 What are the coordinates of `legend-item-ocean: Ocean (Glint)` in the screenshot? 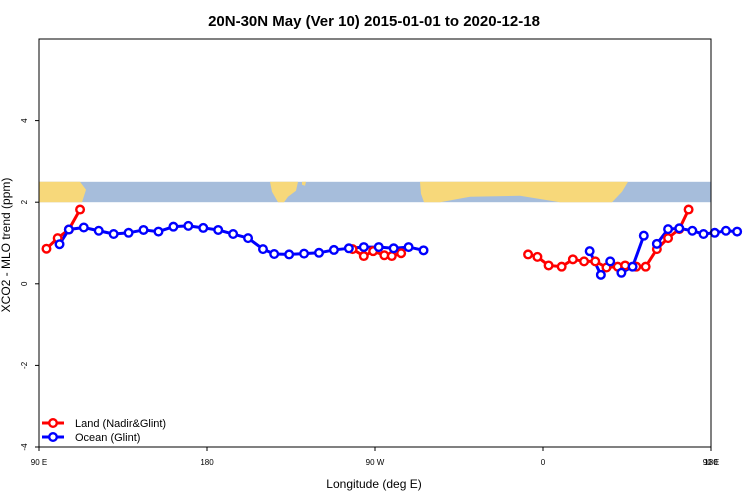 It's located at (91, 438).